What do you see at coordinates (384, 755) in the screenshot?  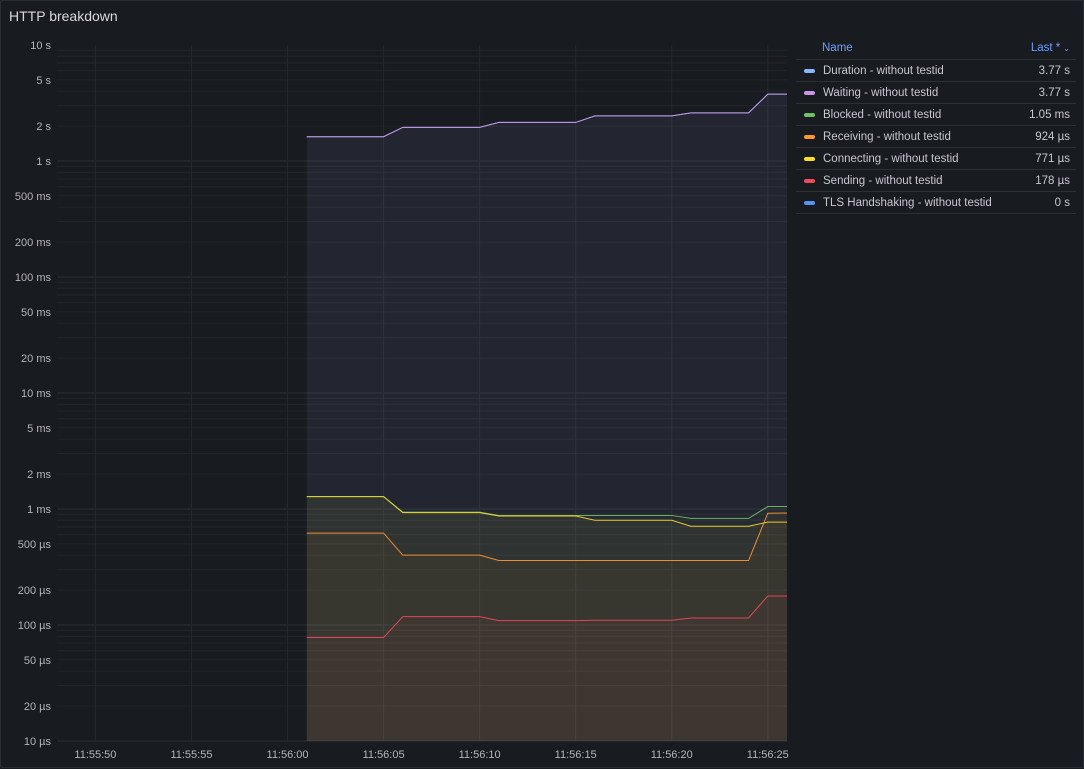 I see `x-tick-label: 11:56:05` at bounding box center [384, 755].